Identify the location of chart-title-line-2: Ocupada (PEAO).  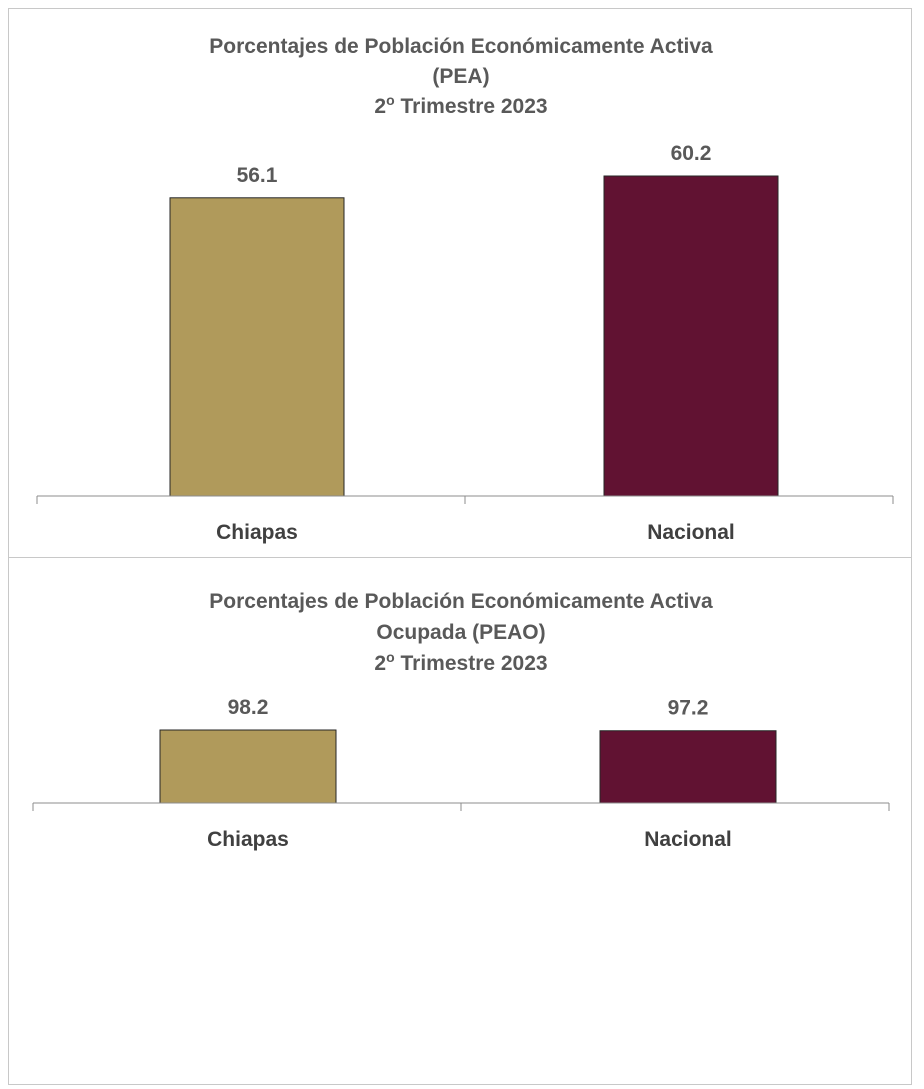
(460, 632).